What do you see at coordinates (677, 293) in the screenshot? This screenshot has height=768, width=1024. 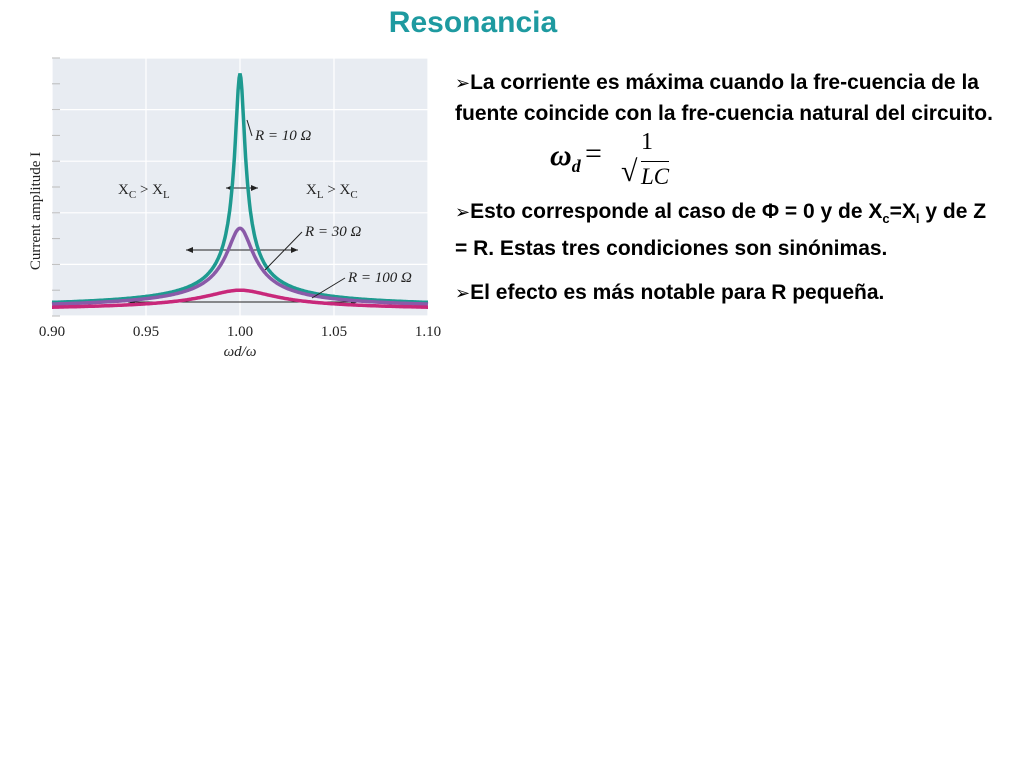 I see `bullet-3-text: El efecto es más notable para R pequeña.` at bounding box center [677, 293].